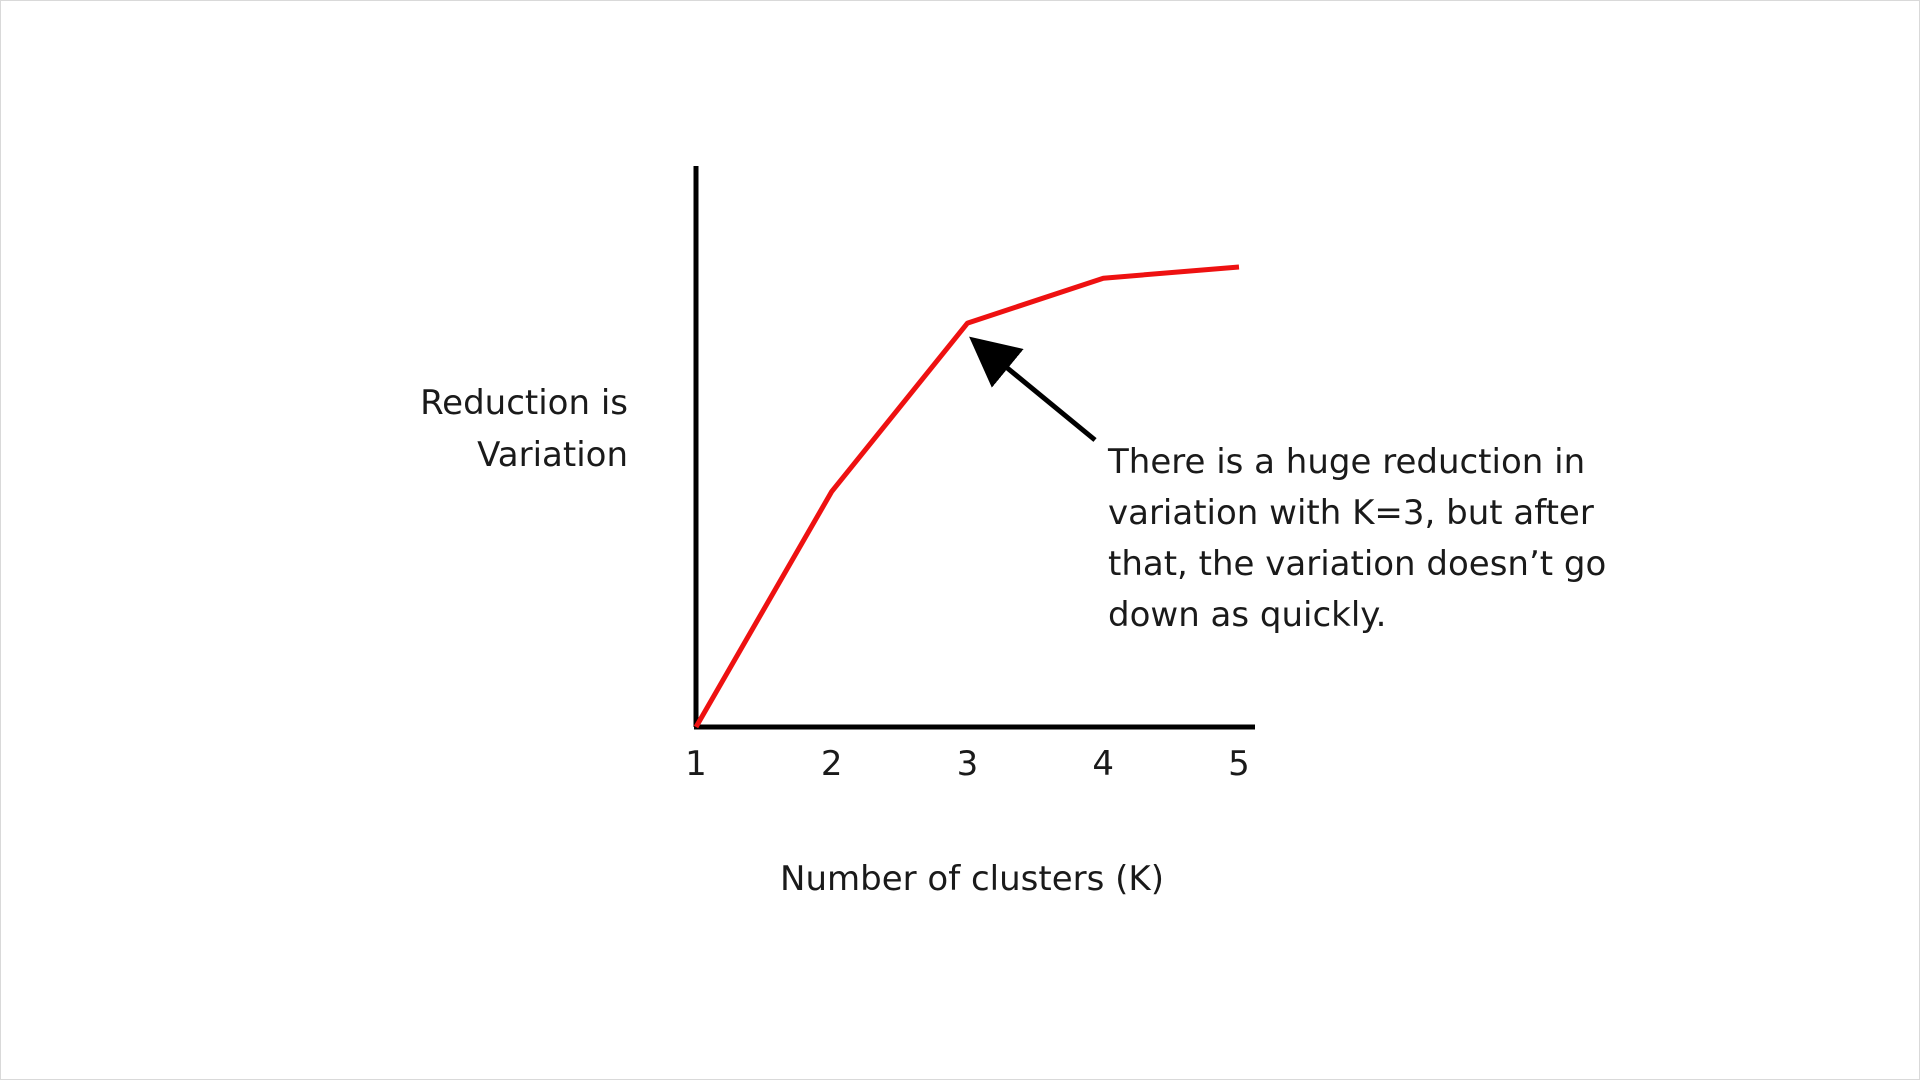  Describe the element at coordinates (1247, 615) in the screenshot. I see `annotation-line-4: down as quickly.` at that location.